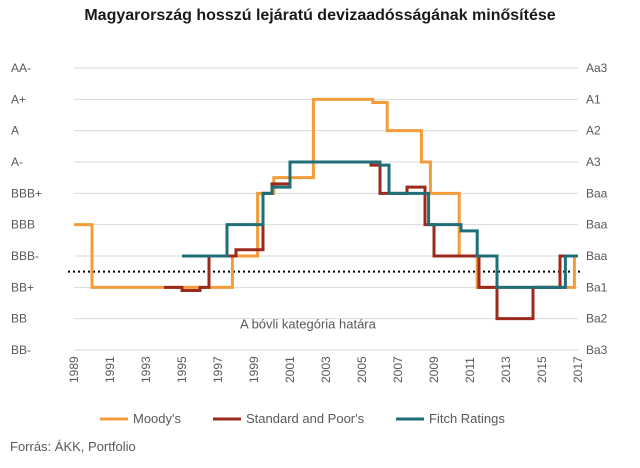  I want to click on y-tick-label-left: A+, so click(18, 99).